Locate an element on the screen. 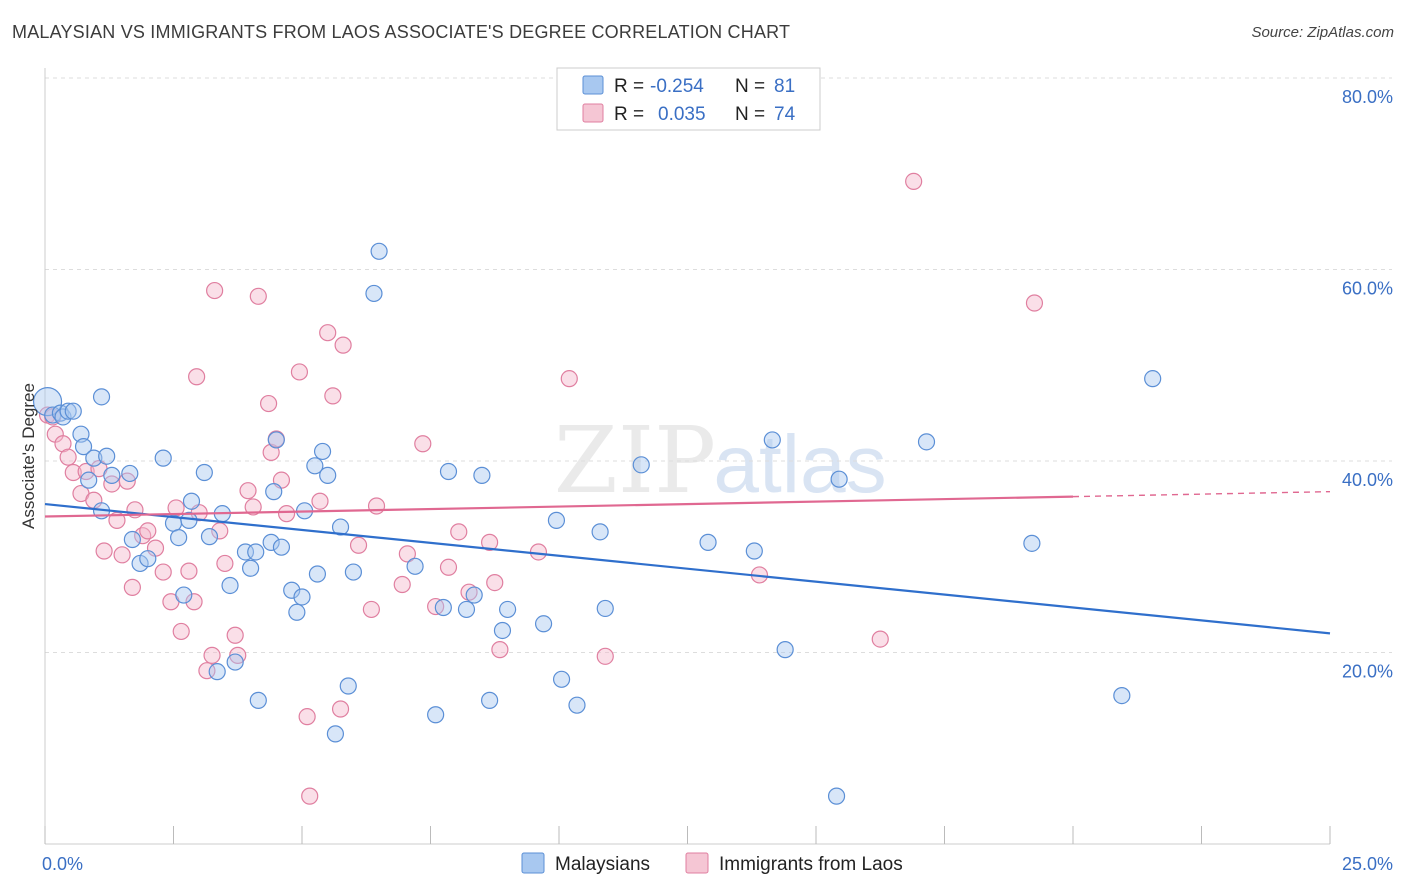 Image resolution: width=1406 pixels, height=892 pixels. x-tick-label: 0.0% is located at coordinates (62, 864).